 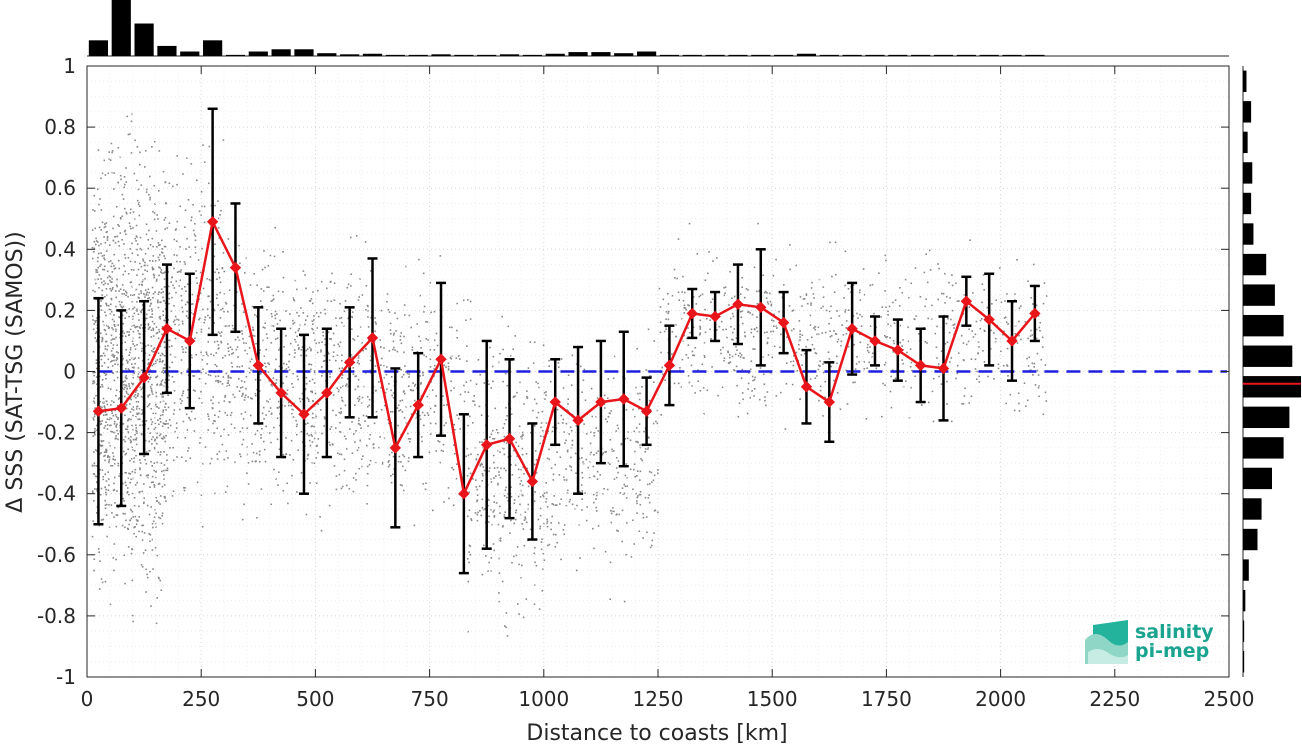 I want to click on x-tick-label: 1750, so click(x=886, y=699).